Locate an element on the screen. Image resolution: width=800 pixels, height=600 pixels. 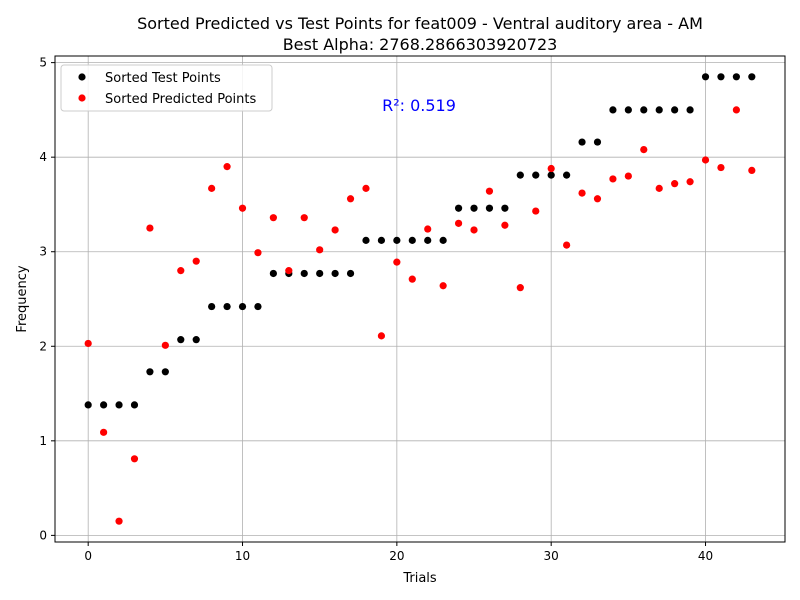
x-axis-label: Trials is located at coordinates (419, 578).